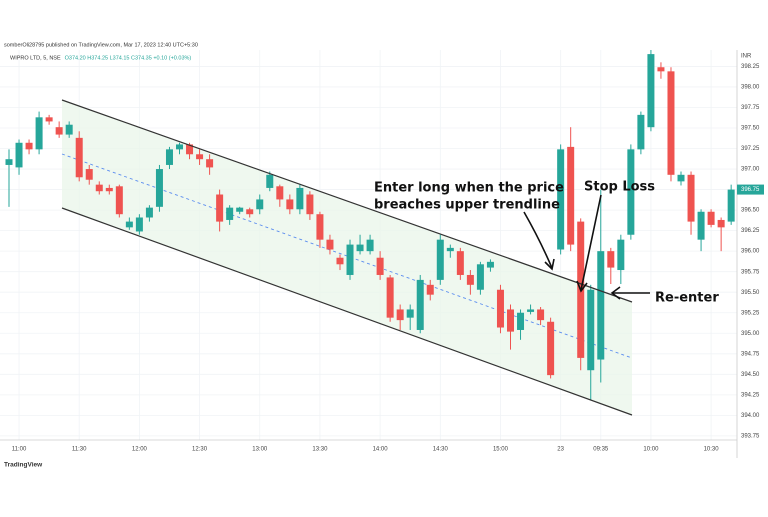 The width and height of the screenshot is (768, 517). What do you see at coordinates (467, 205) in the screenshot?
I see `annotation: breaches upper trendline` at bounding box center [467, 205].